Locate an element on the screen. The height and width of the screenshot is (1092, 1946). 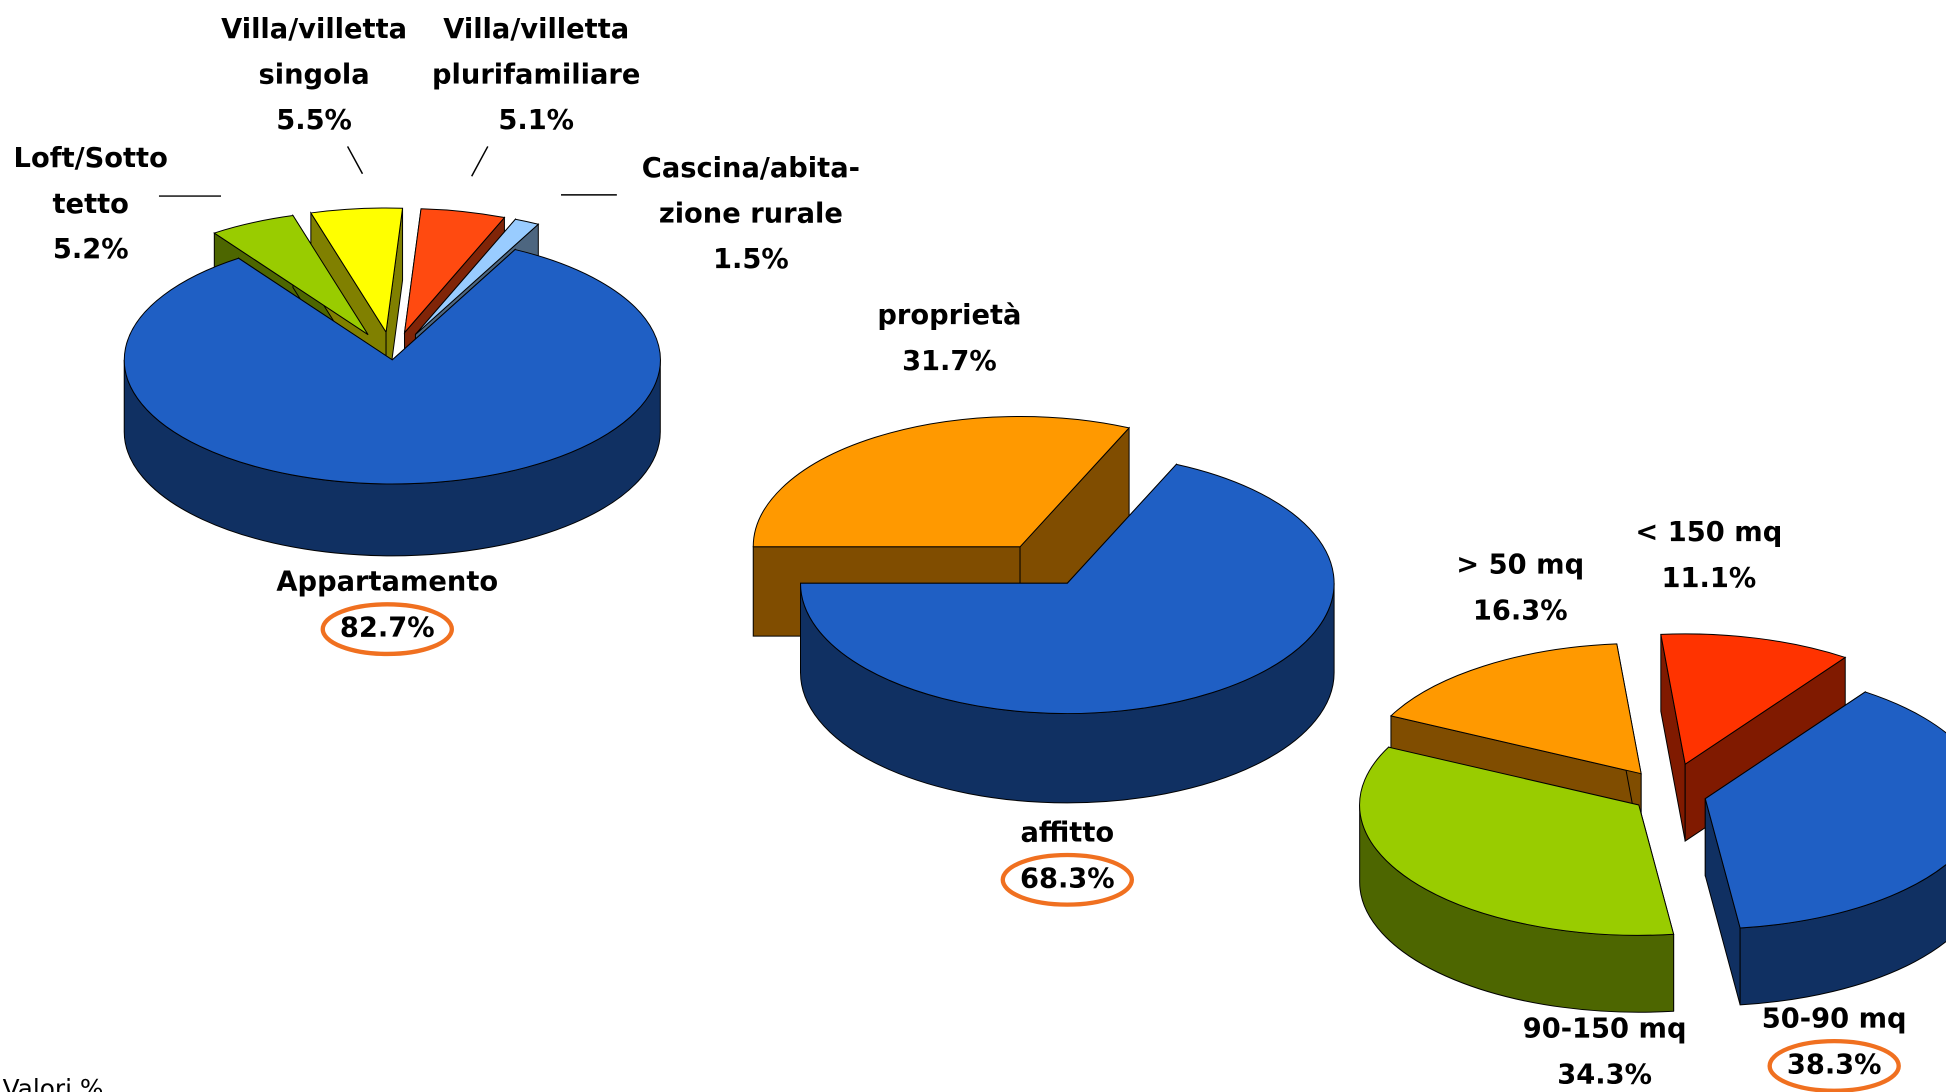
category-label: Appartamento is located at coordinates (387, 582).